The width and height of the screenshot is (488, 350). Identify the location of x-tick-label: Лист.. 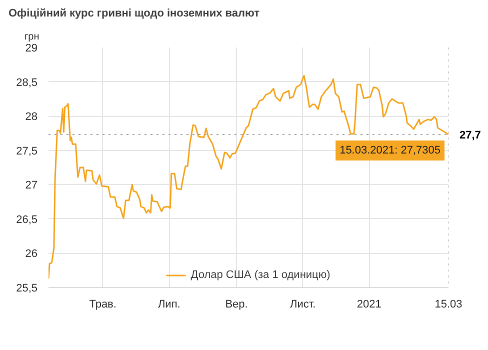
(303, 304).